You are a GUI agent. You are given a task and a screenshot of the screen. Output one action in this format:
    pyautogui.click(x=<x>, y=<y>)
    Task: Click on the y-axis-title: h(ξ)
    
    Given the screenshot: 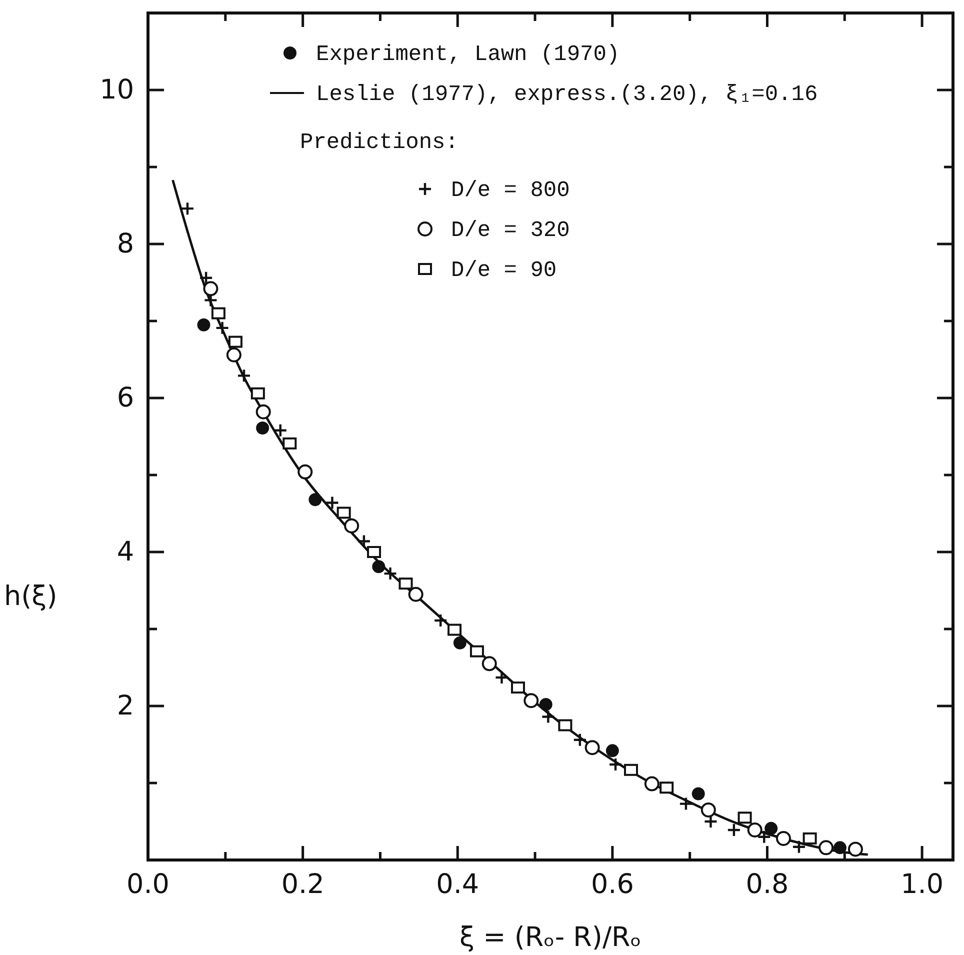 What is the action you would take?
    pyautogui.click(x=31, y=596)
    